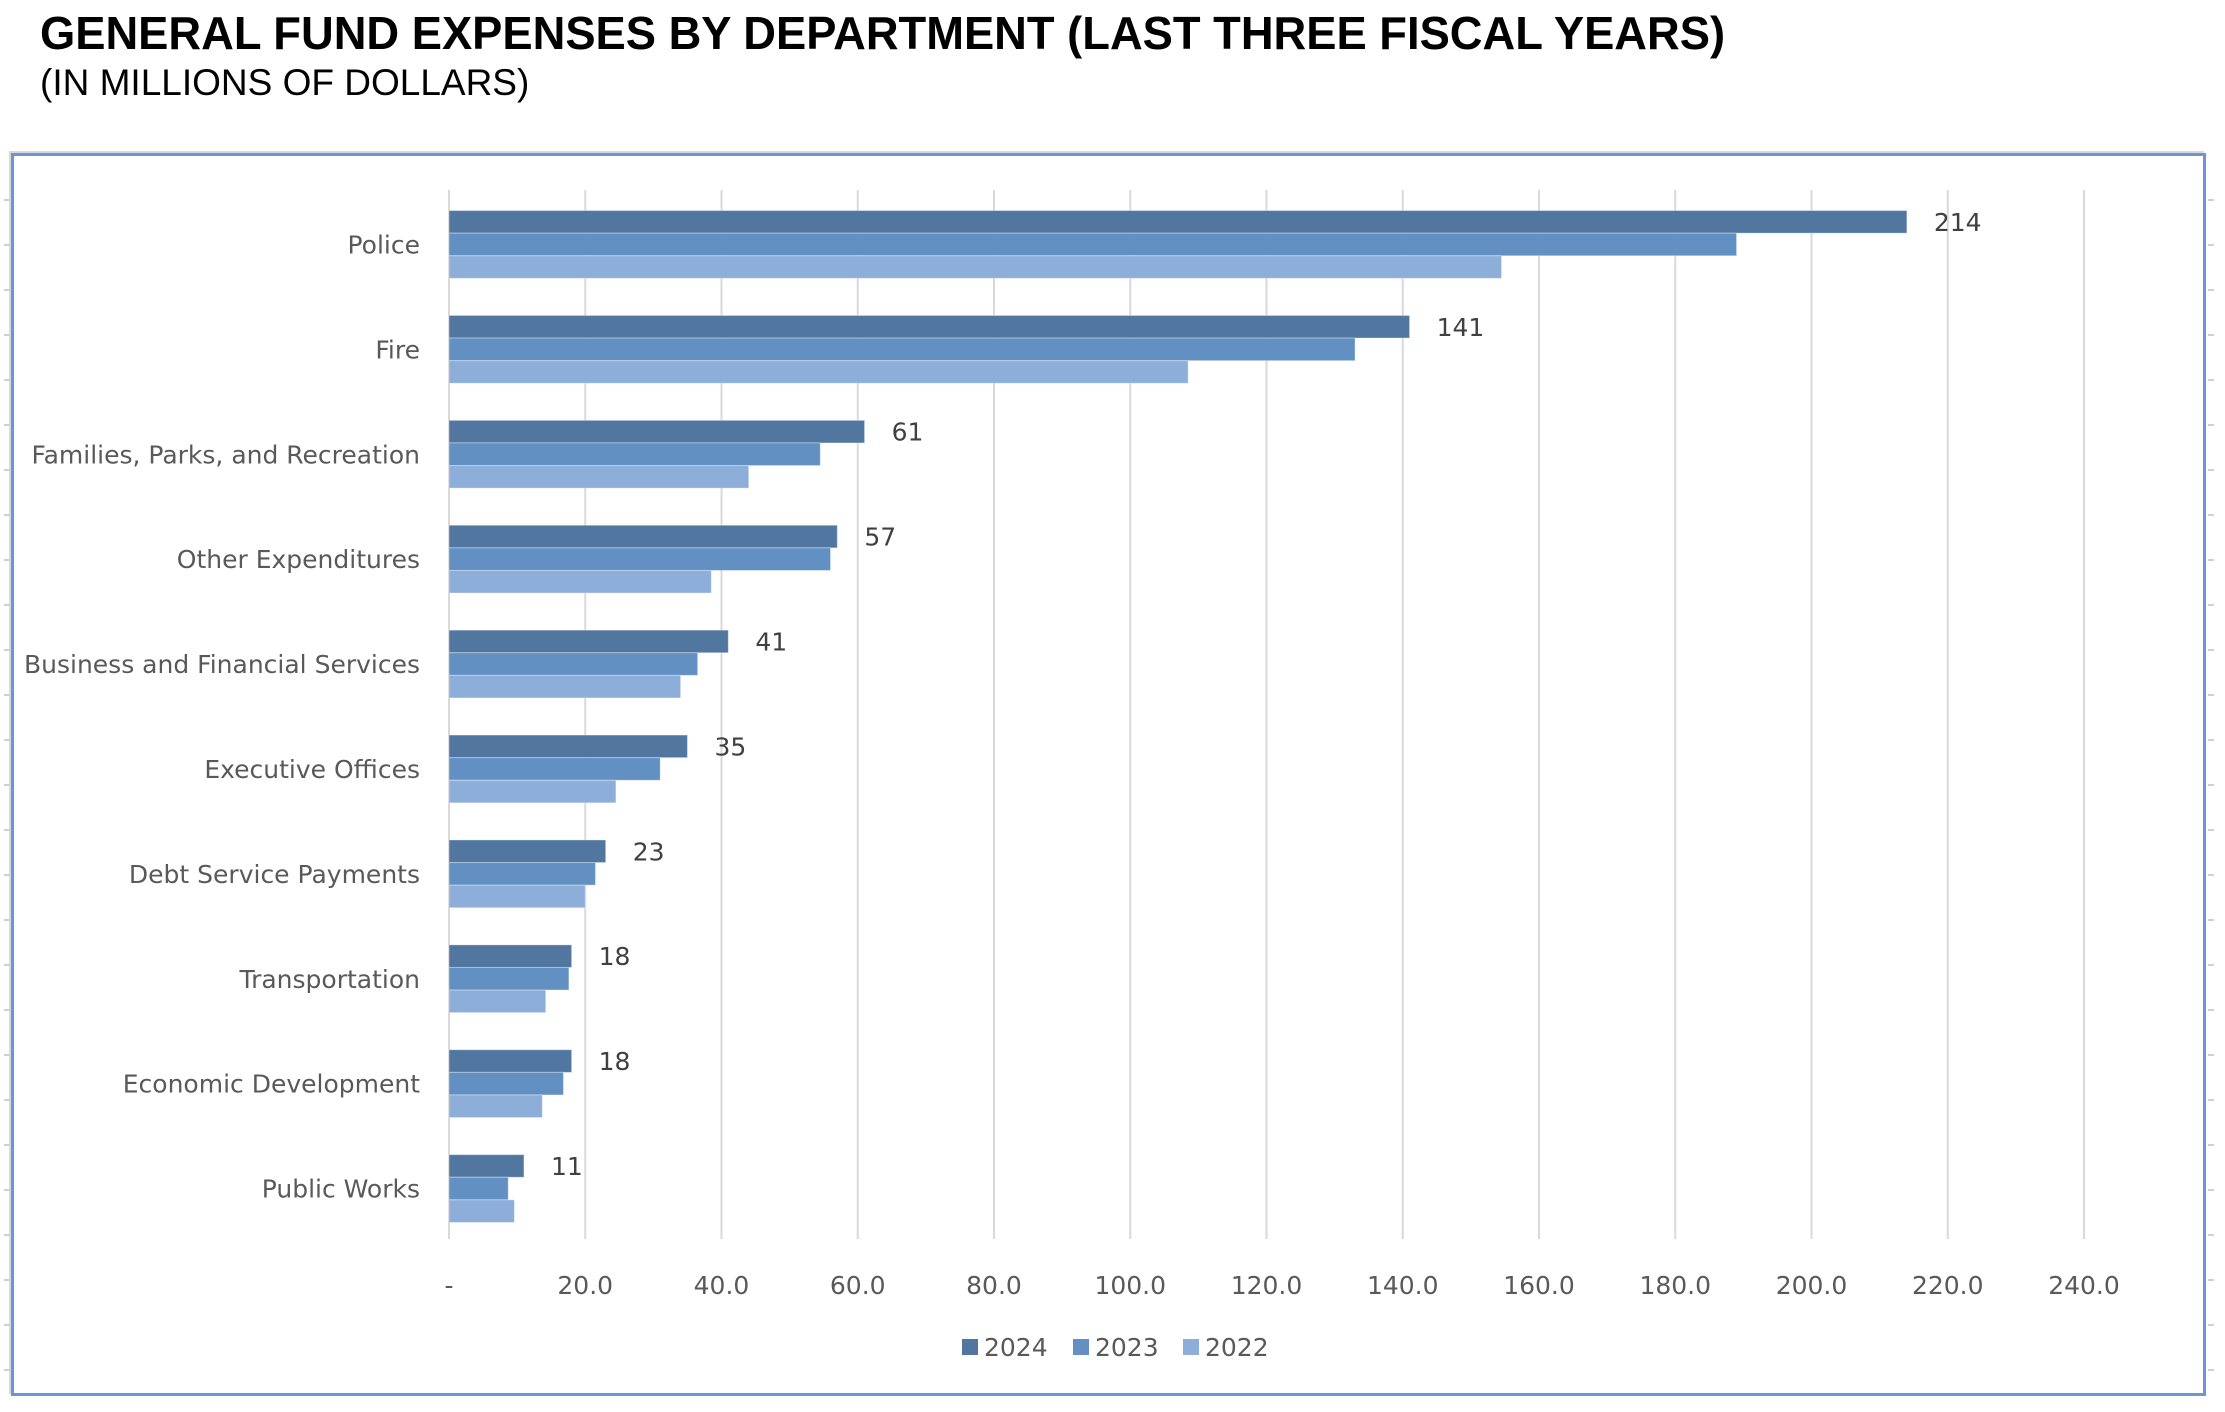 Image resolution: width=2225 pixels, height=1412 pixels. I want to click on data-label: 141, so click(1461, 327).